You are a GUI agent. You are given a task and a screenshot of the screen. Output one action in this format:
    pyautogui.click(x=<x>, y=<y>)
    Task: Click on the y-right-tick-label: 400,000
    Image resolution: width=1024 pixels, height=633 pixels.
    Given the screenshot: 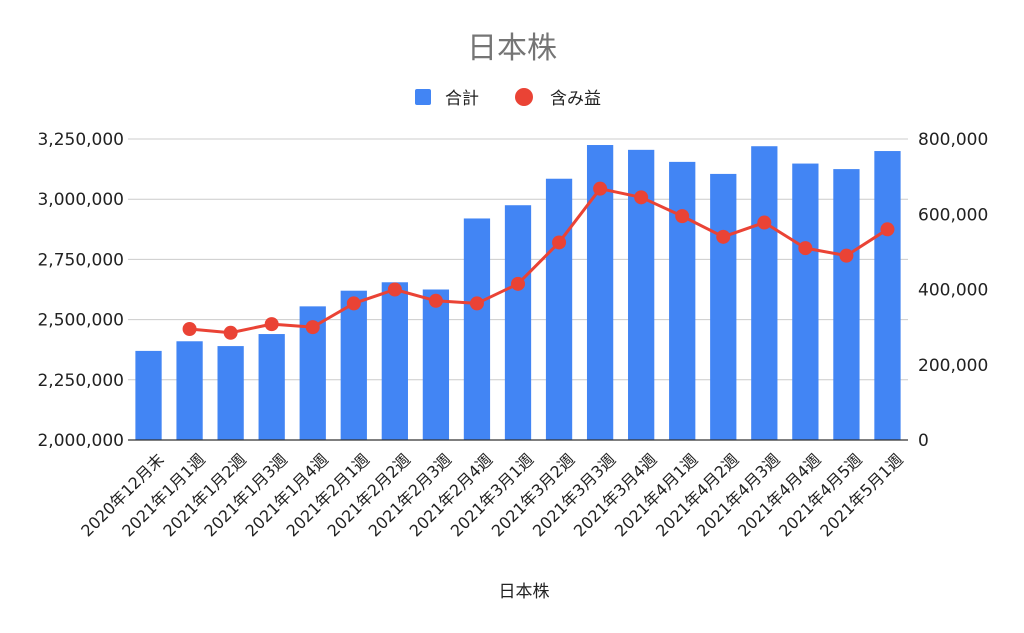 What is the action you would take?
    pyautogui.click(x=953, y=291)
    